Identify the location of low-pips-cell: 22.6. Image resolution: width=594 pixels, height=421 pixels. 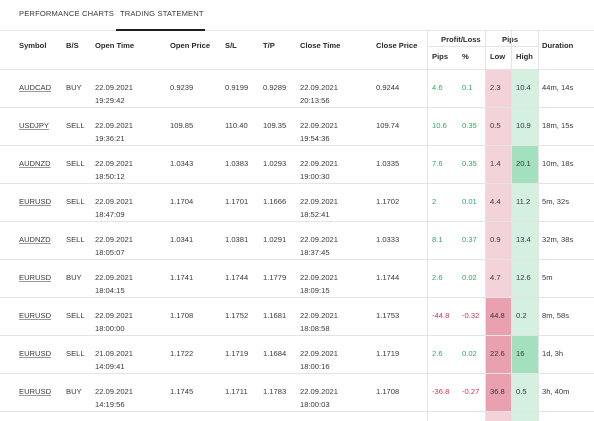
(497, 353).